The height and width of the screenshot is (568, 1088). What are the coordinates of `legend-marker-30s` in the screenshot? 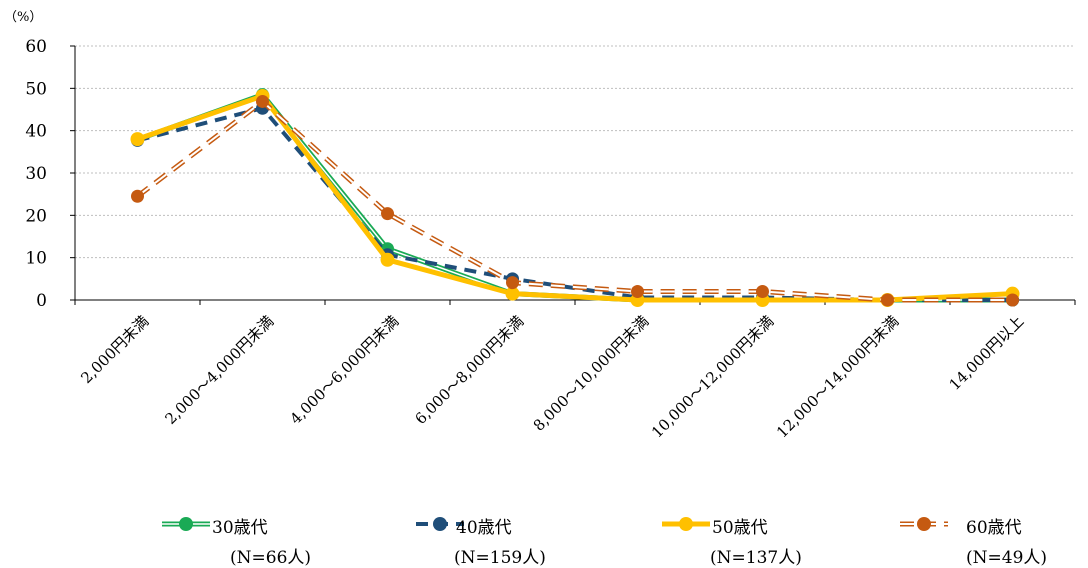 It's located at (186, 524).